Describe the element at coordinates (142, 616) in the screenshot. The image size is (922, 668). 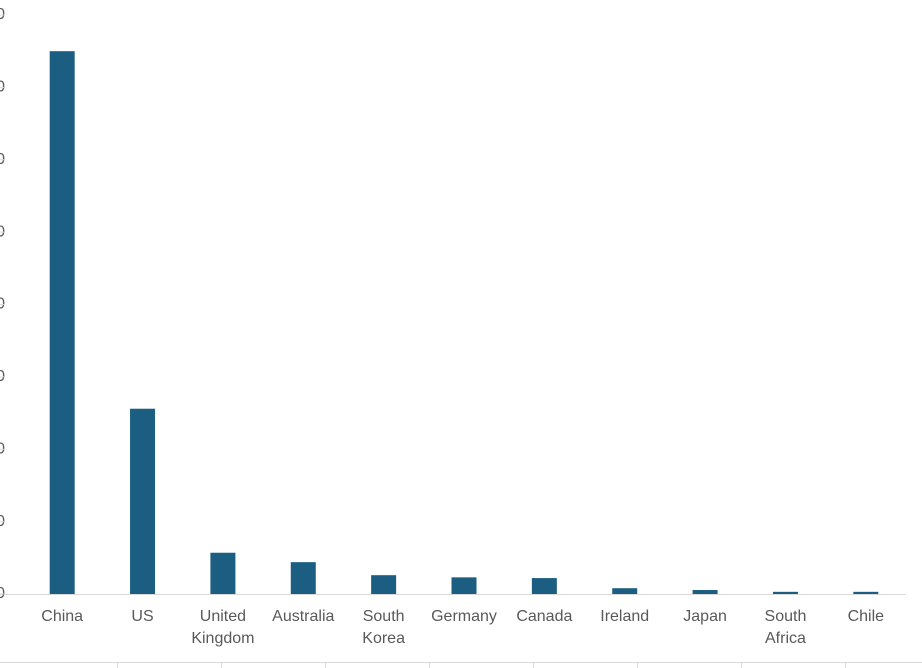
I see `x-tick-label: US` at that location.